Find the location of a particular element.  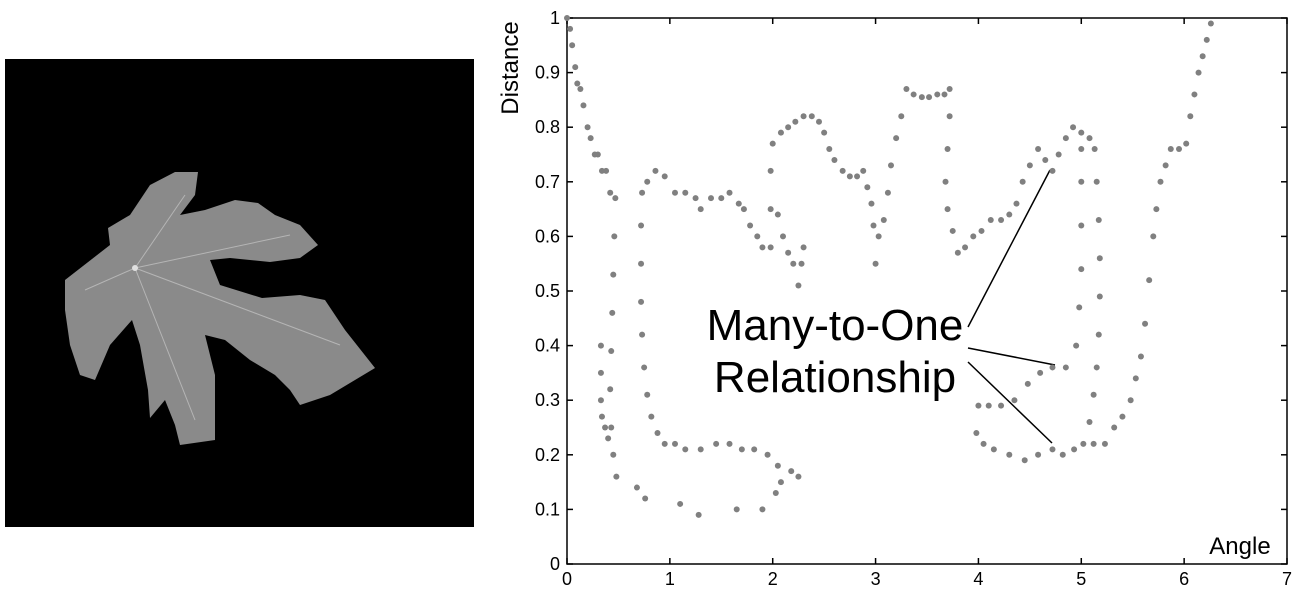

x-tick-label: 2 is located at coordinates (773, 579).